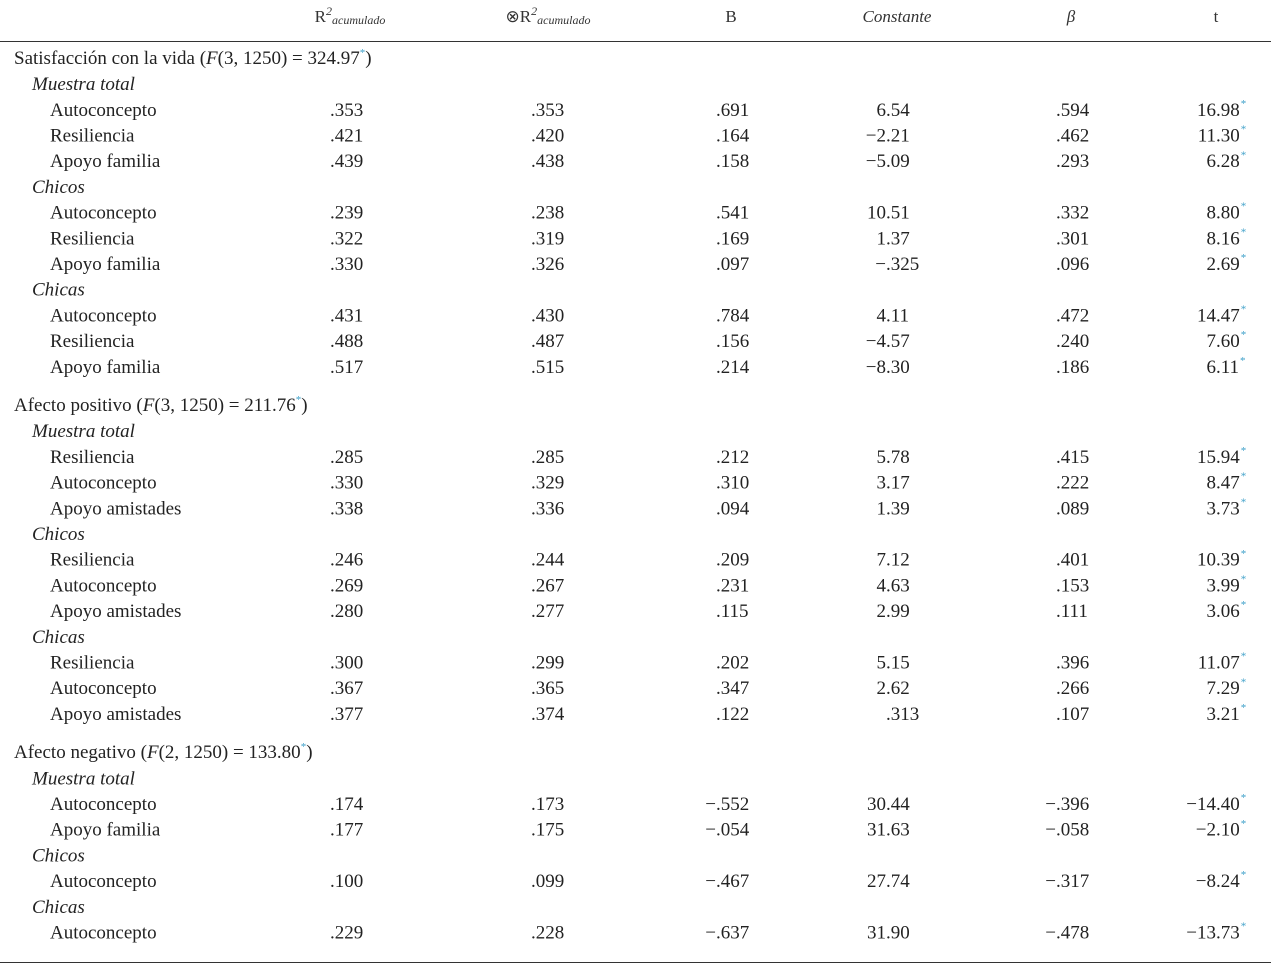 This screenshot has height=968, width=1271. Describe the element at coordinates (1218, 830) in the screenshot. I see `cell-value: −2.10` at that location.